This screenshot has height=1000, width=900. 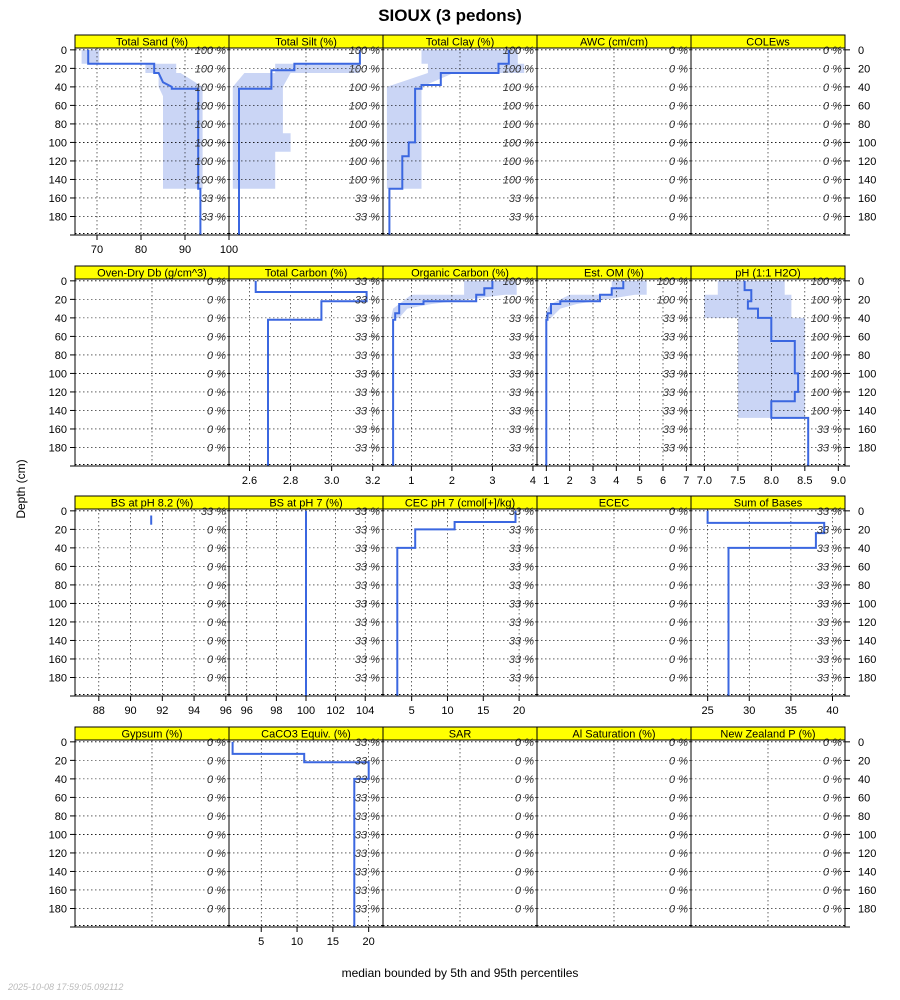 What do you see at coordinates (460, 735) in the screenshot?
I see `panel-label: SAR` at bounding box center [460, 735].